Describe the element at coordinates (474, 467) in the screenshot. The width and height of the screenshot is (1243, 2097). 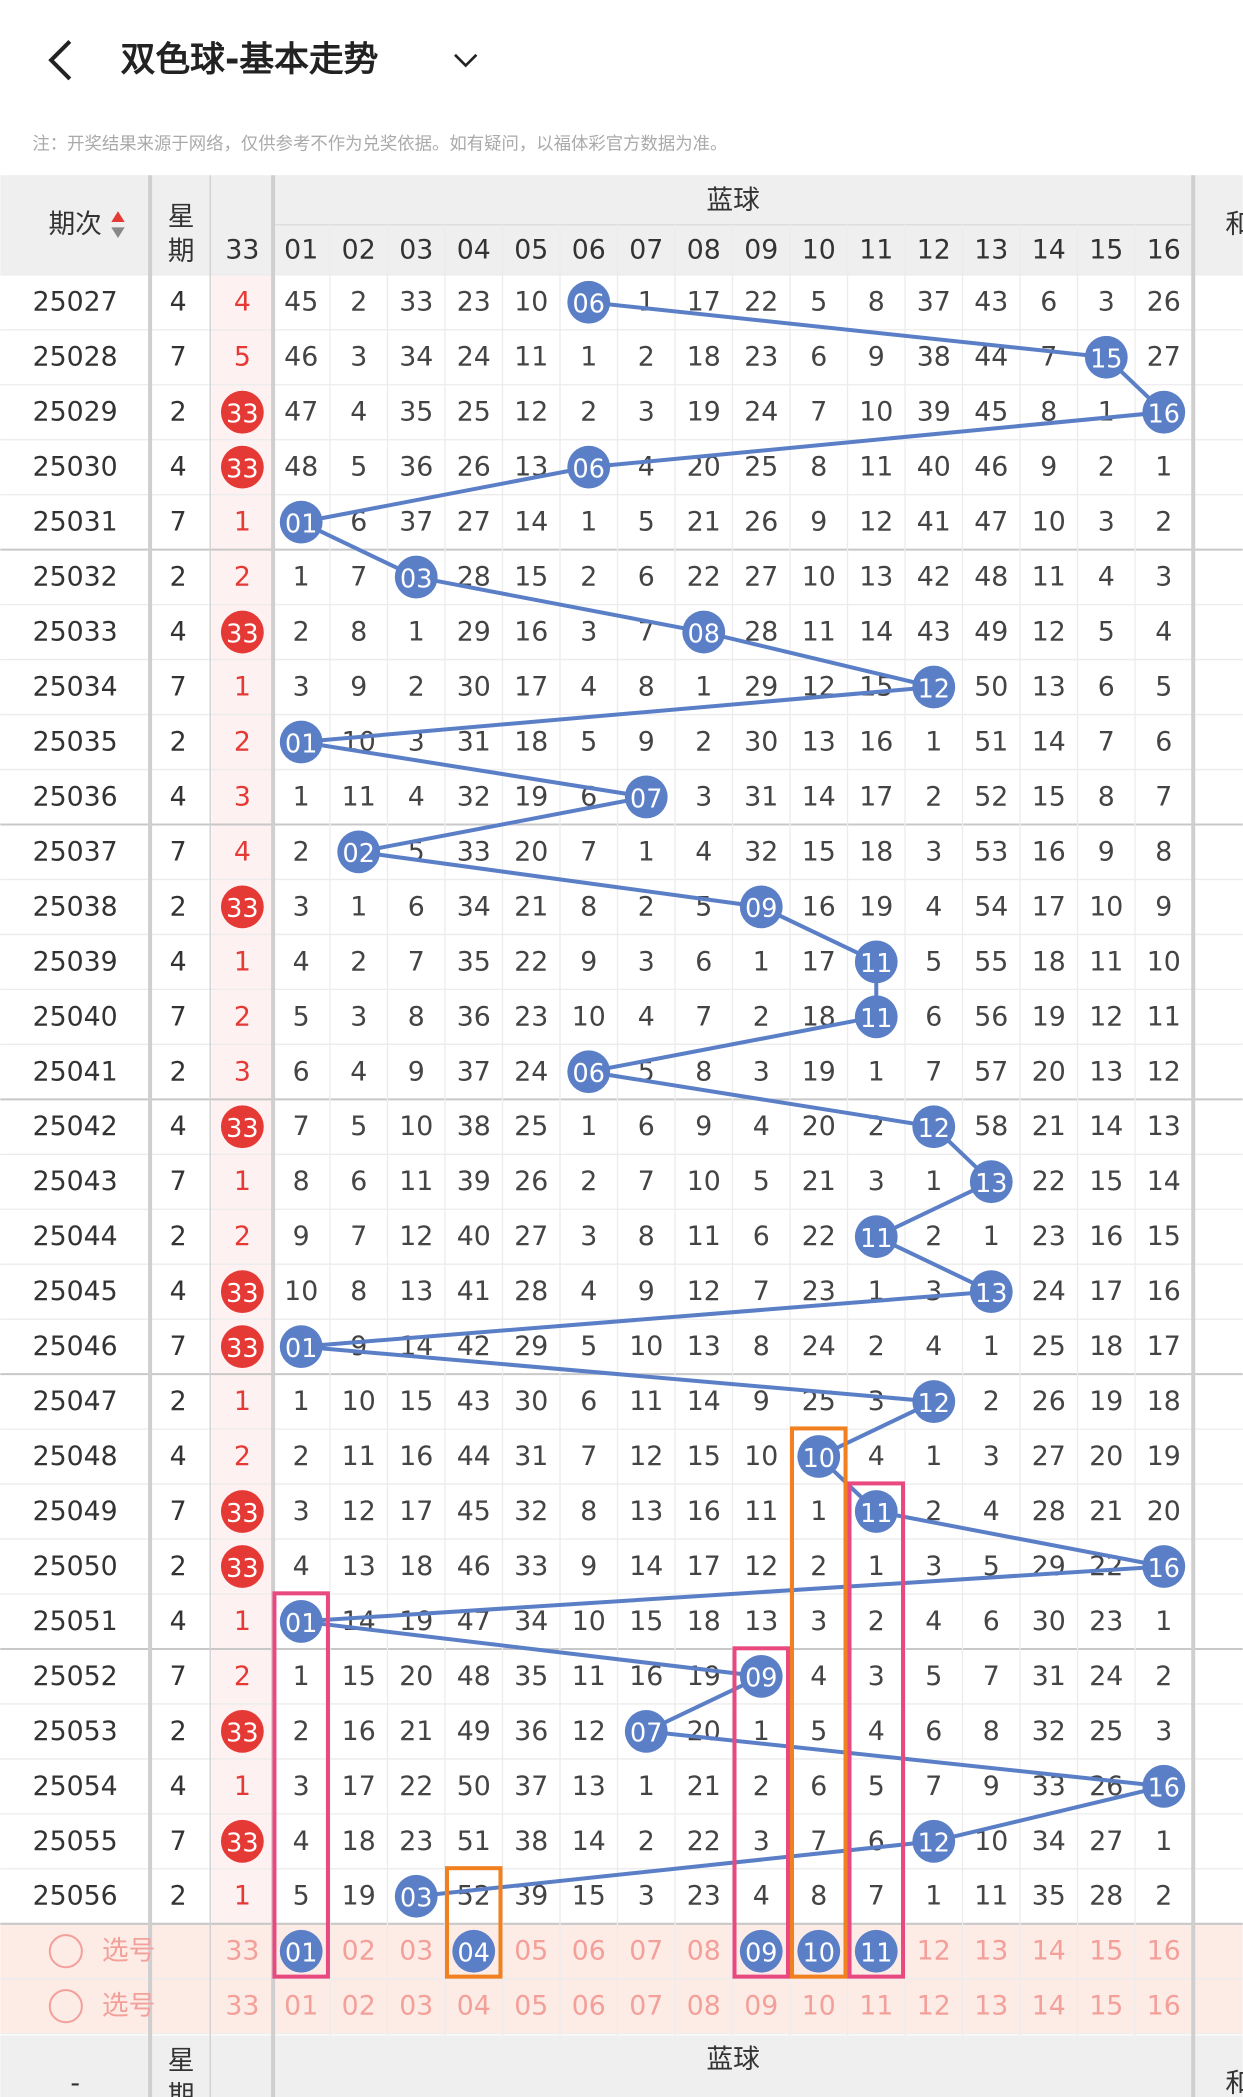
I see `miss-count: 26` at that location.